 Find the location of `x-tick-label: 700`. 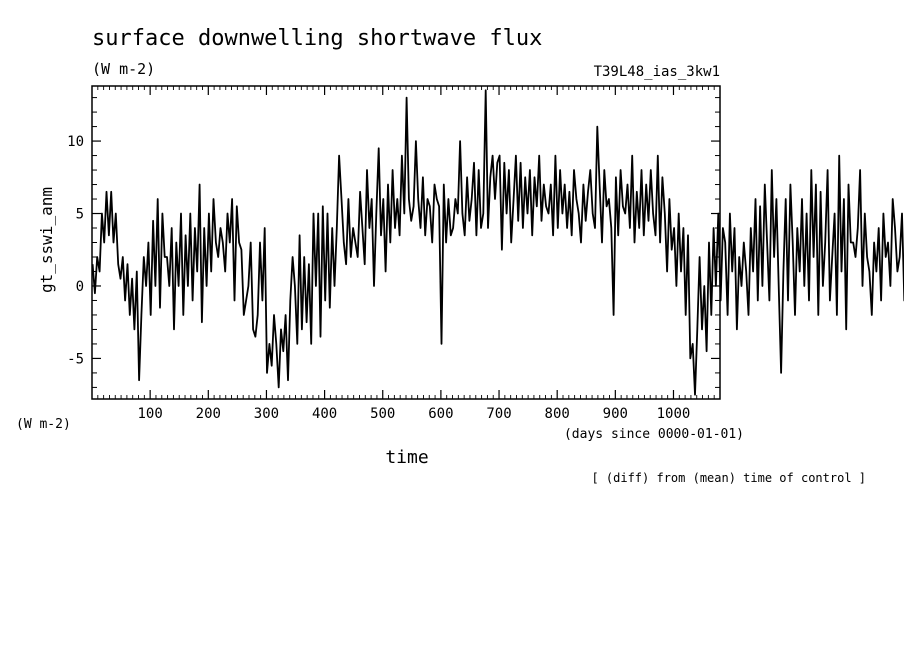

x-tick-label: 700 is located at coordinates (498, 414).